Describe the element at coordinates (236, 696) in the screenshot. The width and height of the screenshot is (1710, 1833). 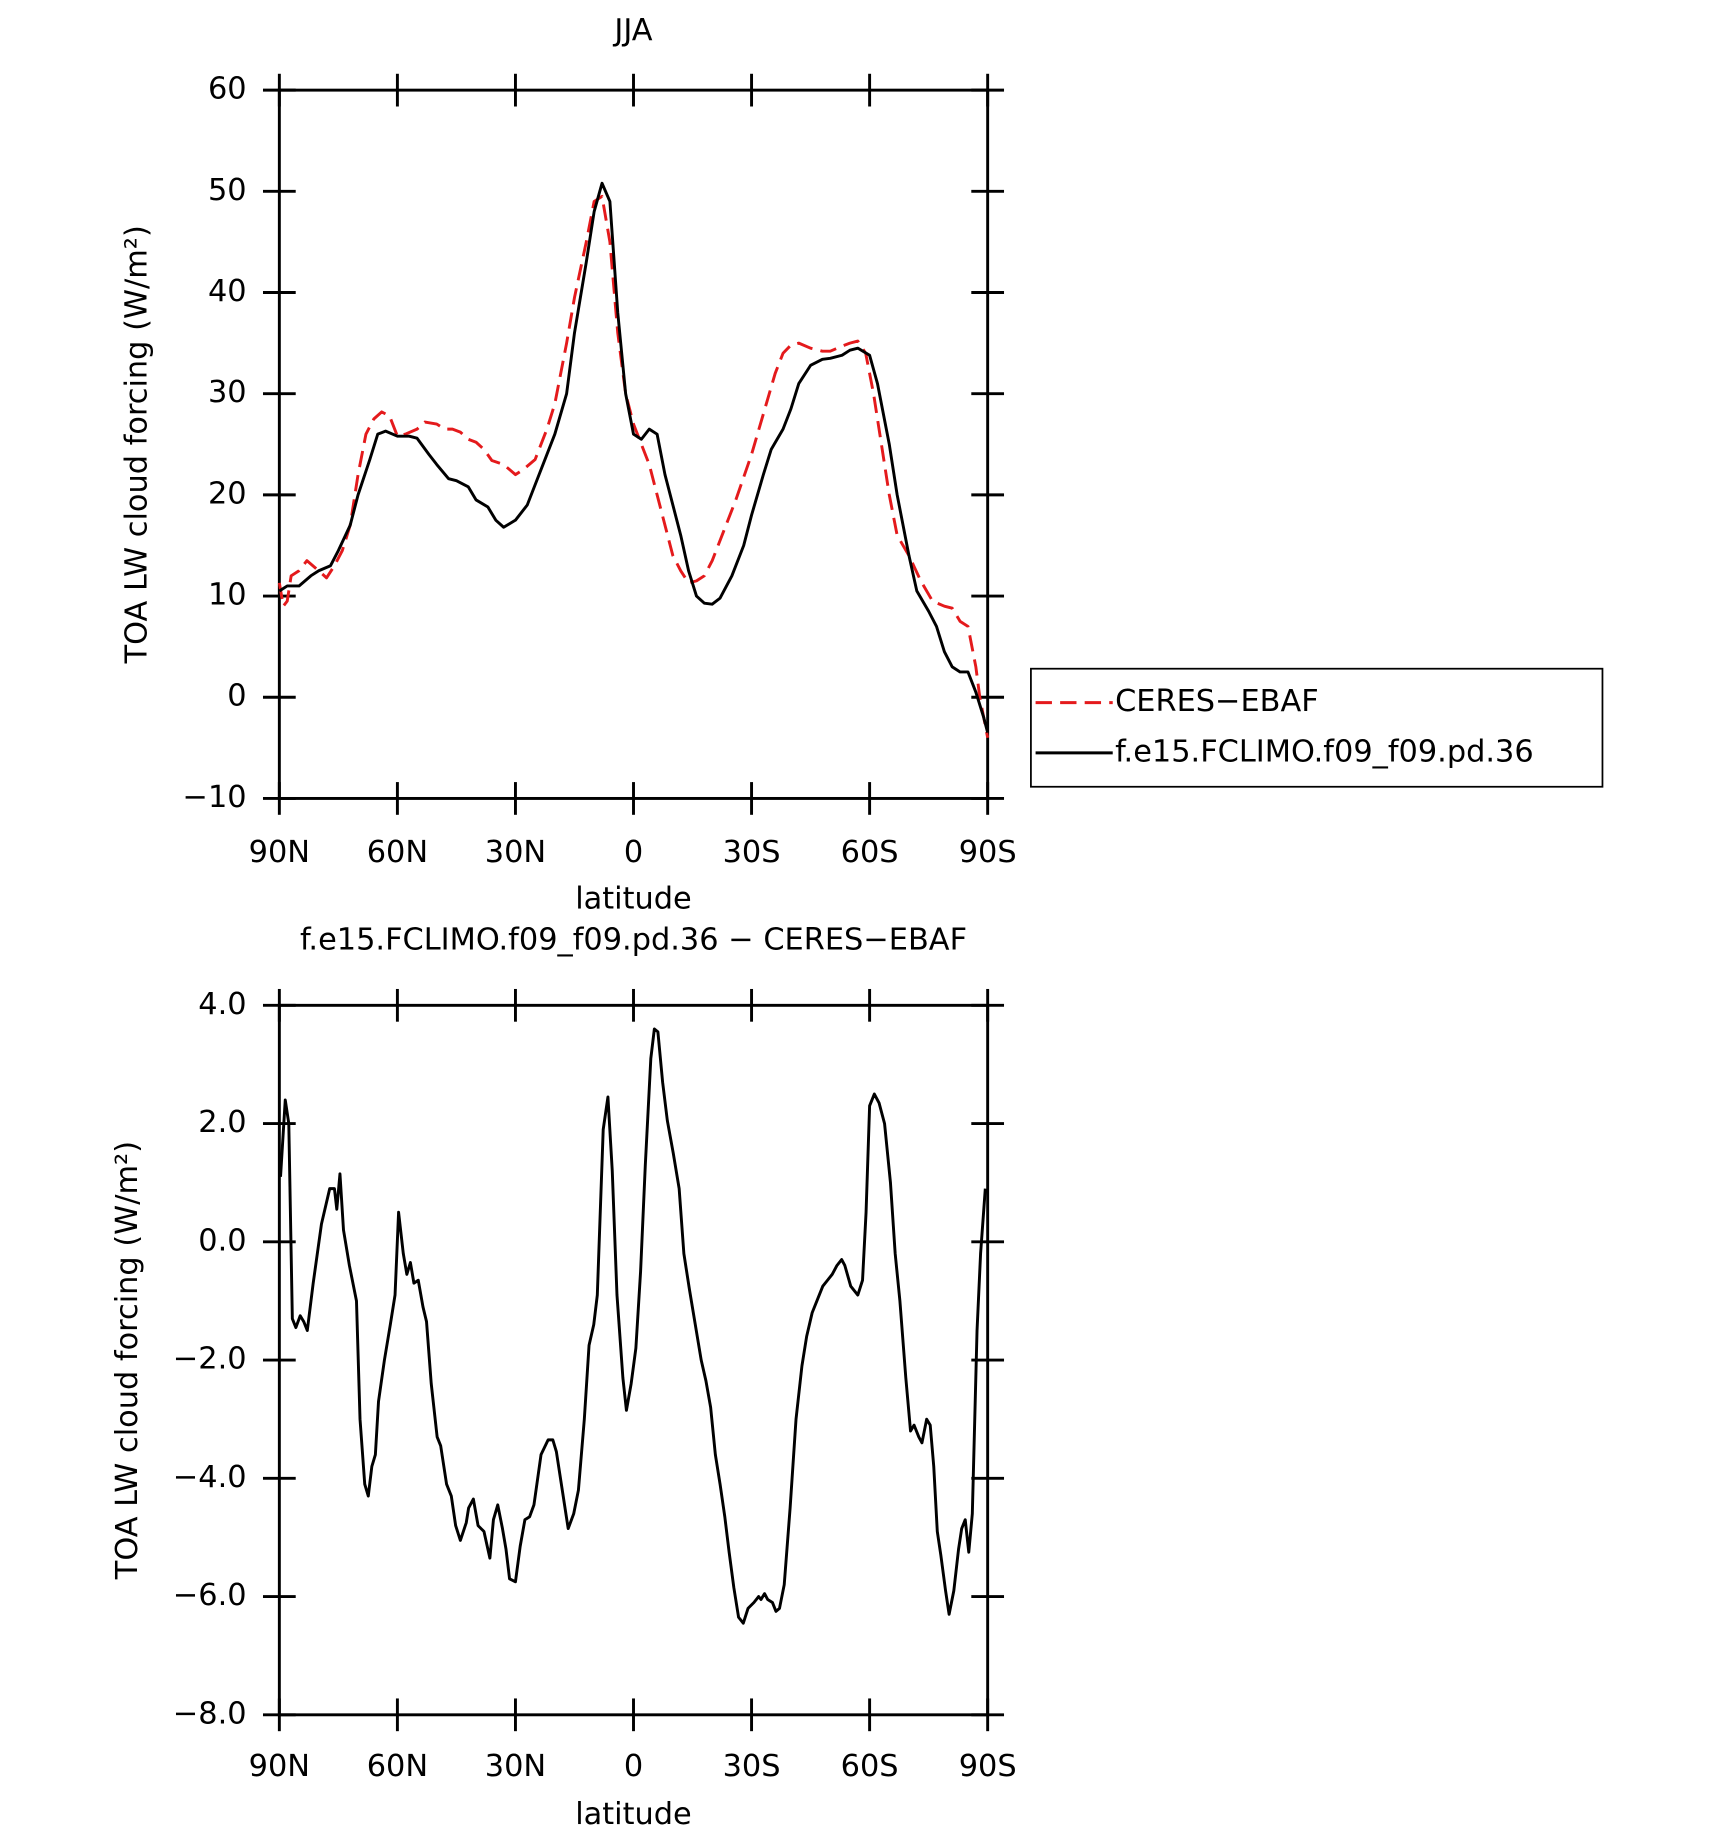
I see `y-tick-label: 0` at that location.